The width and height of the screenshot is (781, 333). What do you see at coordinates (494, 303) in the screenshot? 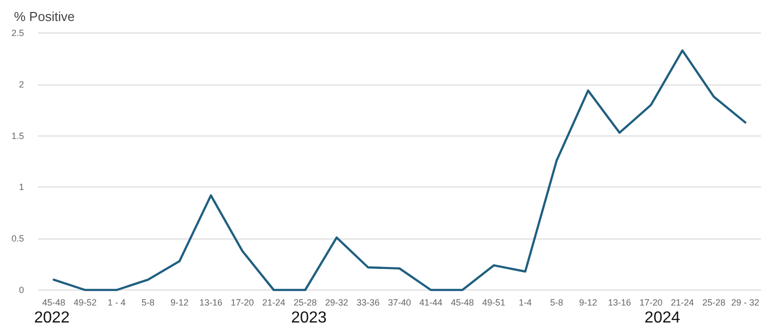
I see `x-tick-label: 49-51` at bounding box center [494, 303].